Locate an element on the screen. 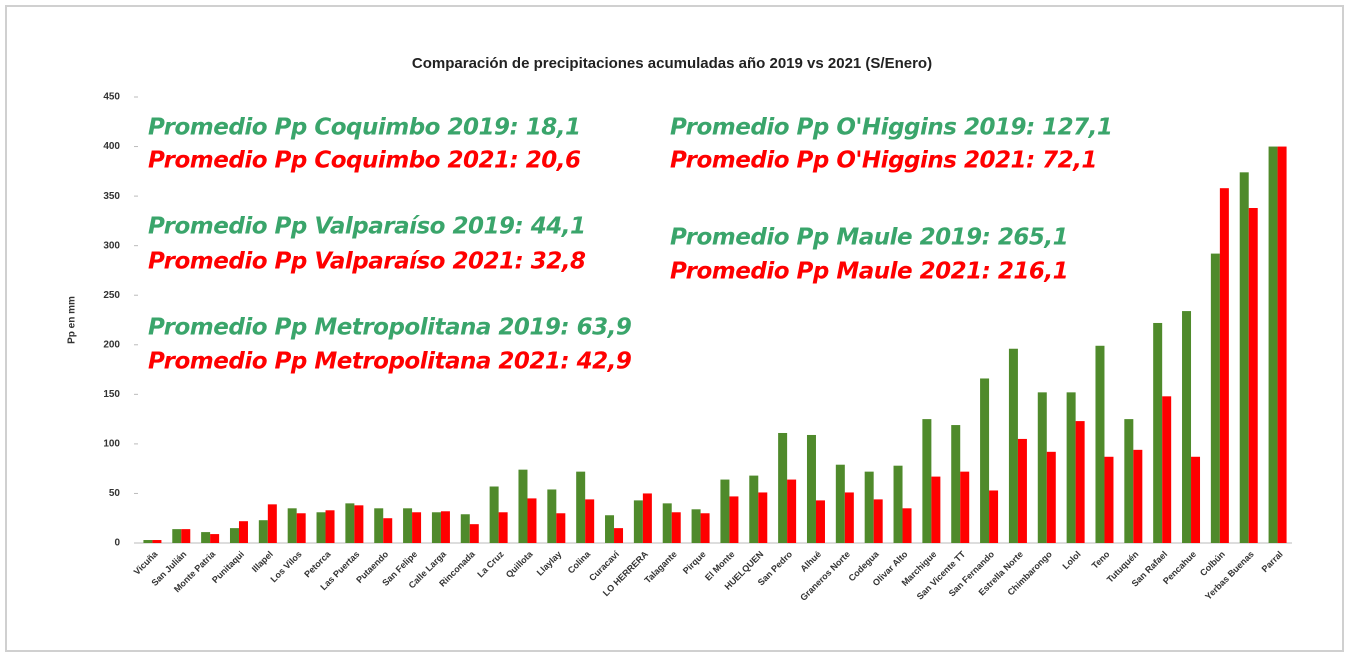  annotation: Promedio Pp Metropolitana 2019: 63,9 is located at coordinates (389, 328).